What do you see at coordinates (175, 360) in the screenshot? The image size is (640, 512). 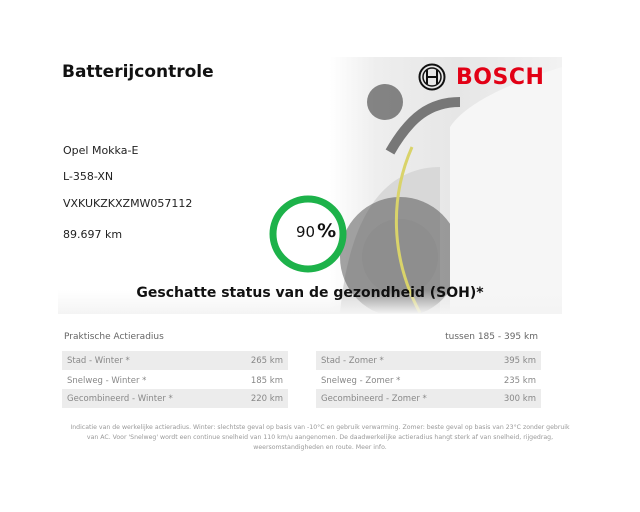 I see `range-row: Stad - Winter * 265 km` at bounding box center [175, 360].